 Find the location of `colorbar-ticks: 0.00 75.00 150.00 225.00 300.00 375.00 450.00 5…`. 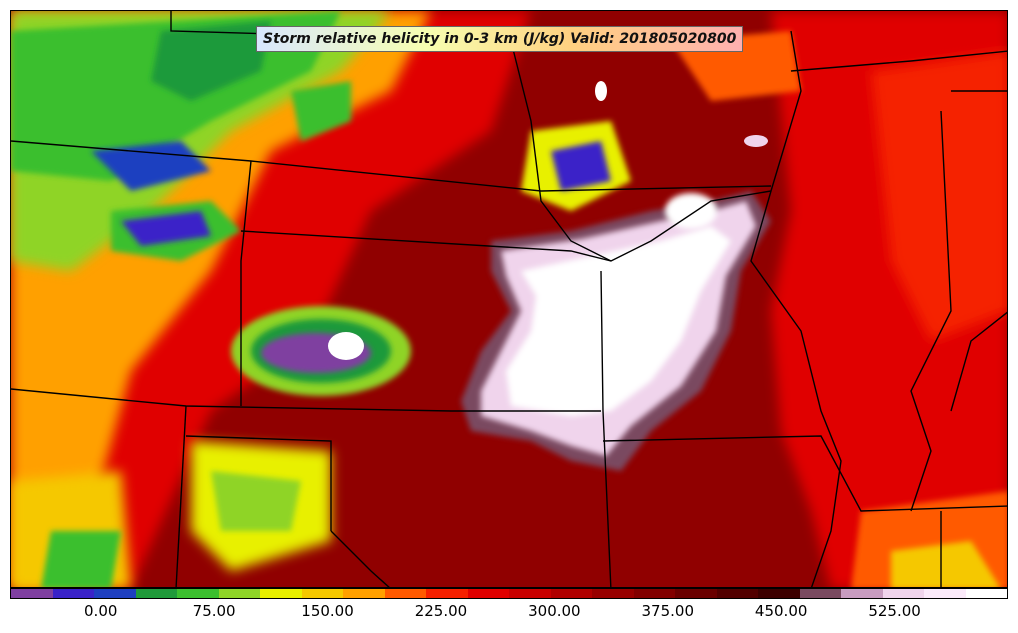

colorbar-ticks: 0.00 75.00 150.00 225.00 300.00 375.00 450.00 5… is located at coordinates (509, 612).